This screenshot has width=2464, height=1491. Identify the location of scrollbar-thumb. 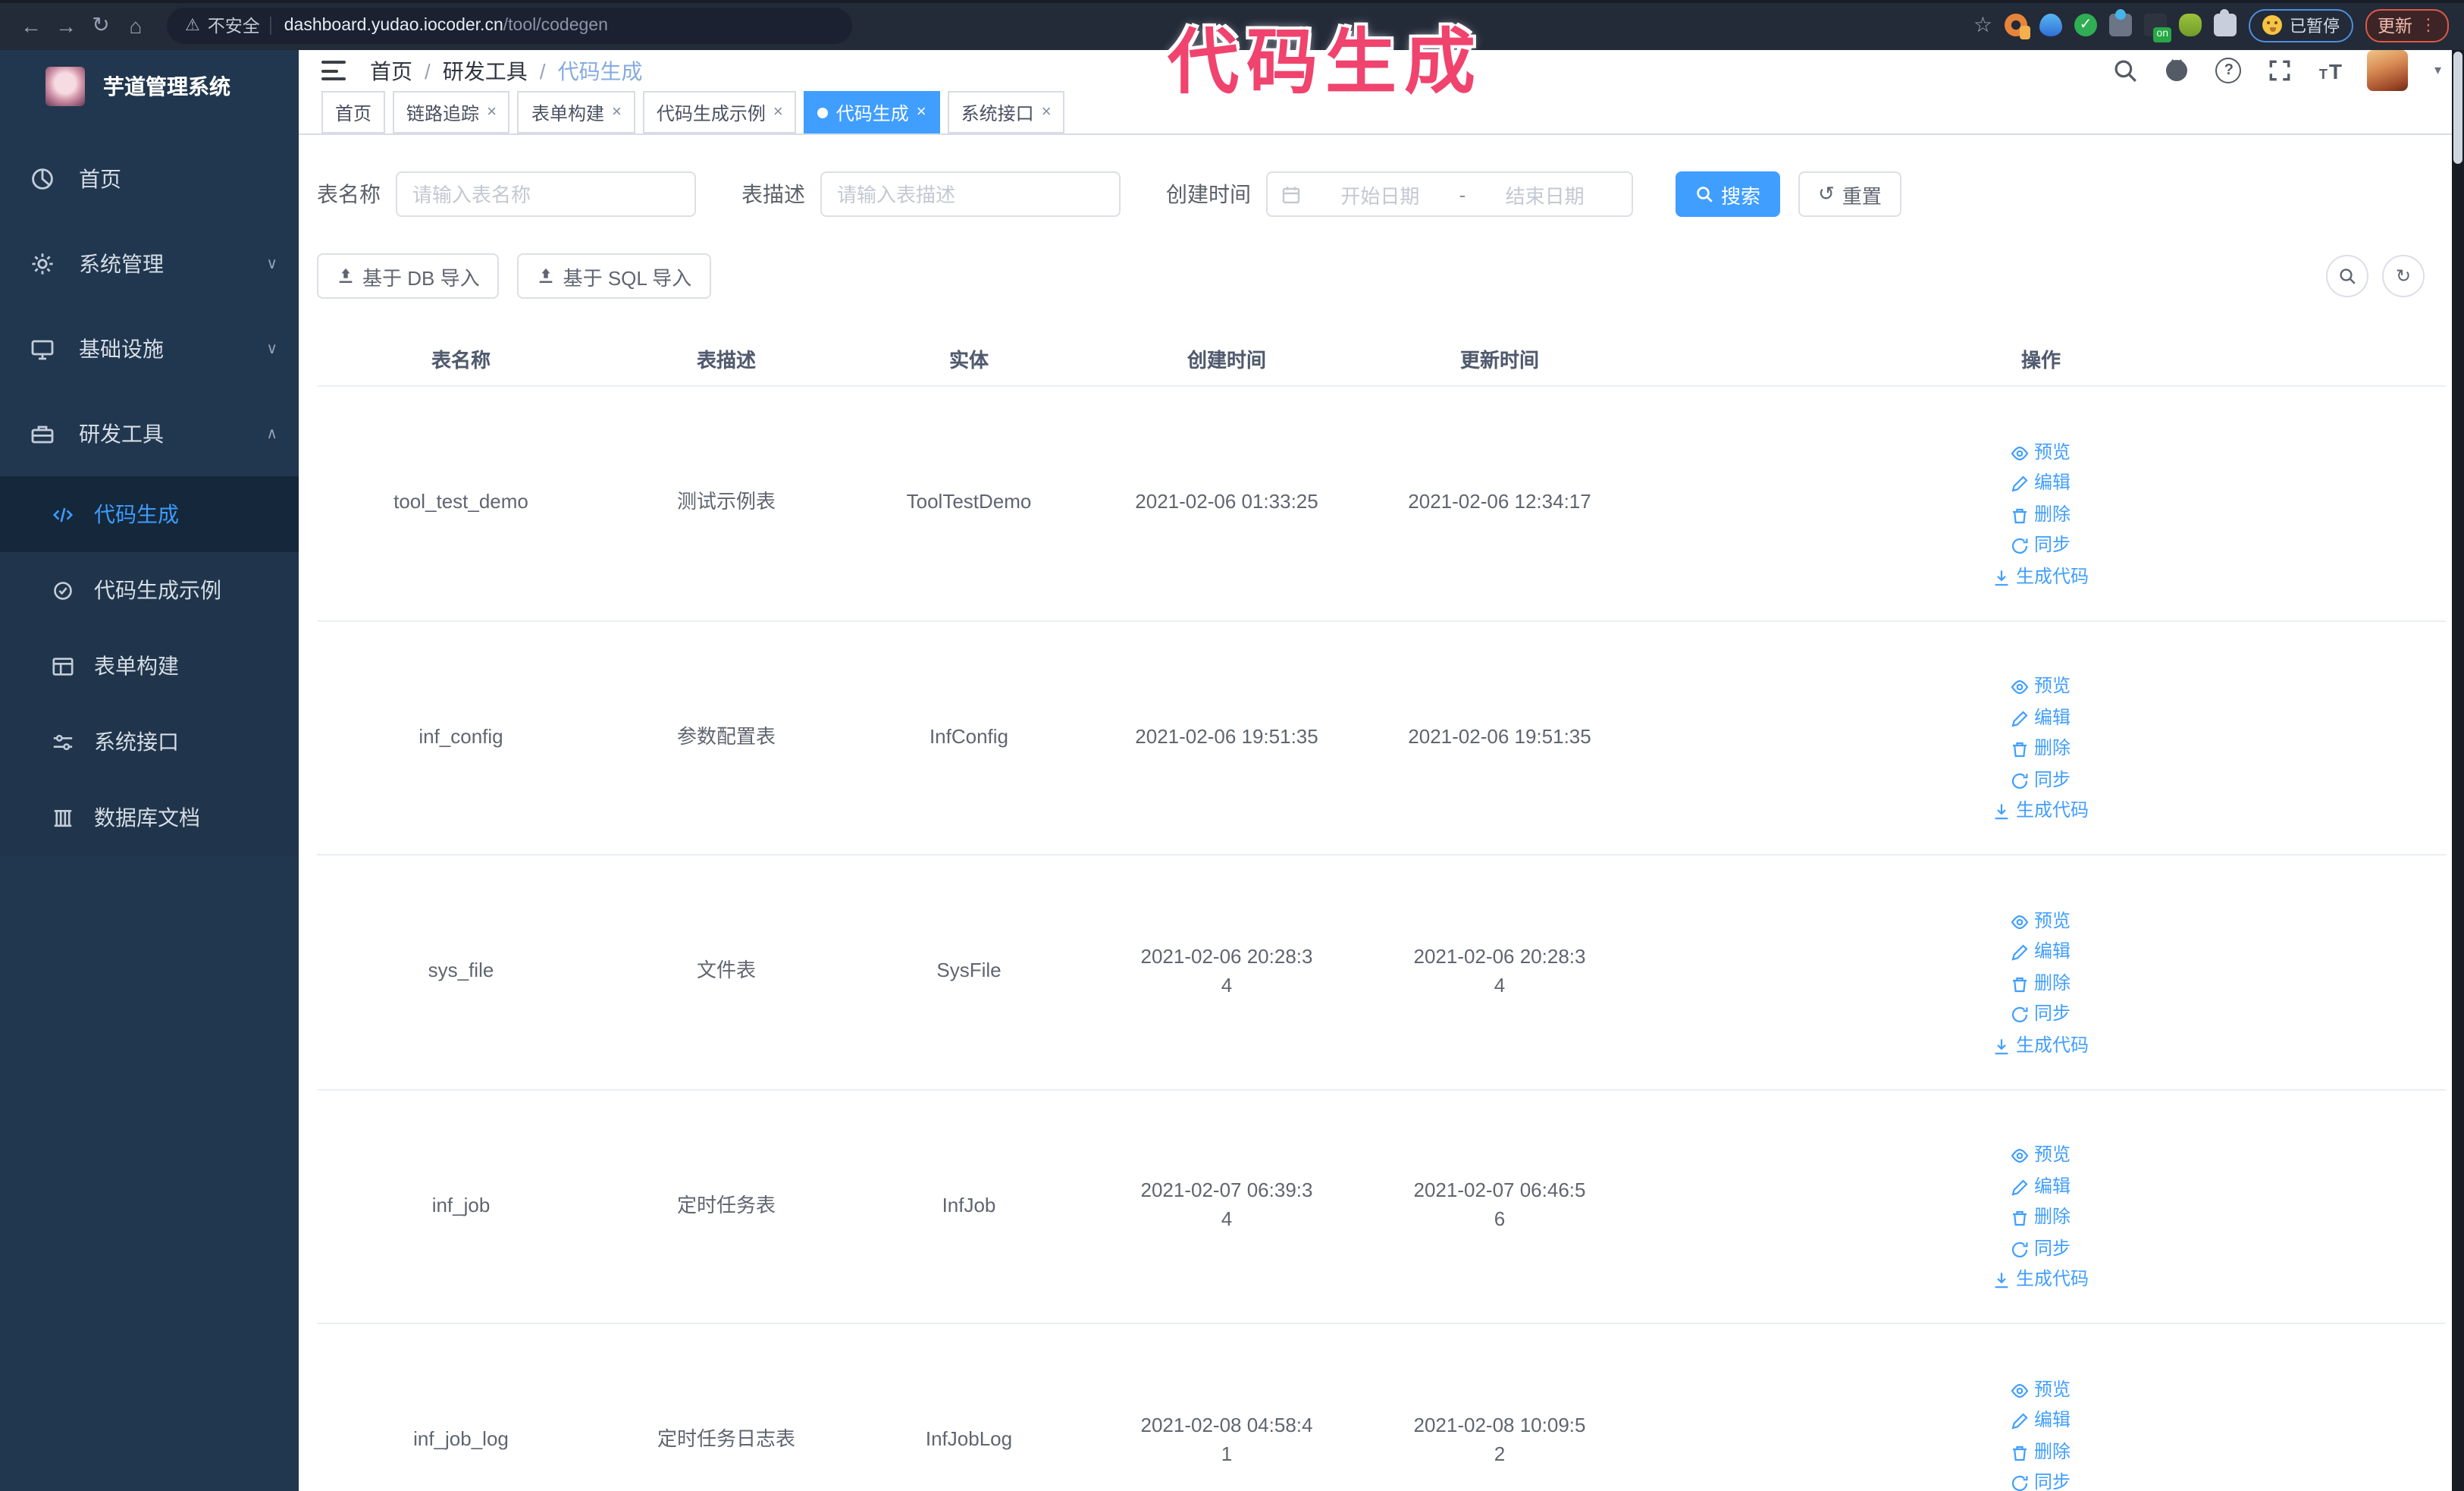
(2458, 108).